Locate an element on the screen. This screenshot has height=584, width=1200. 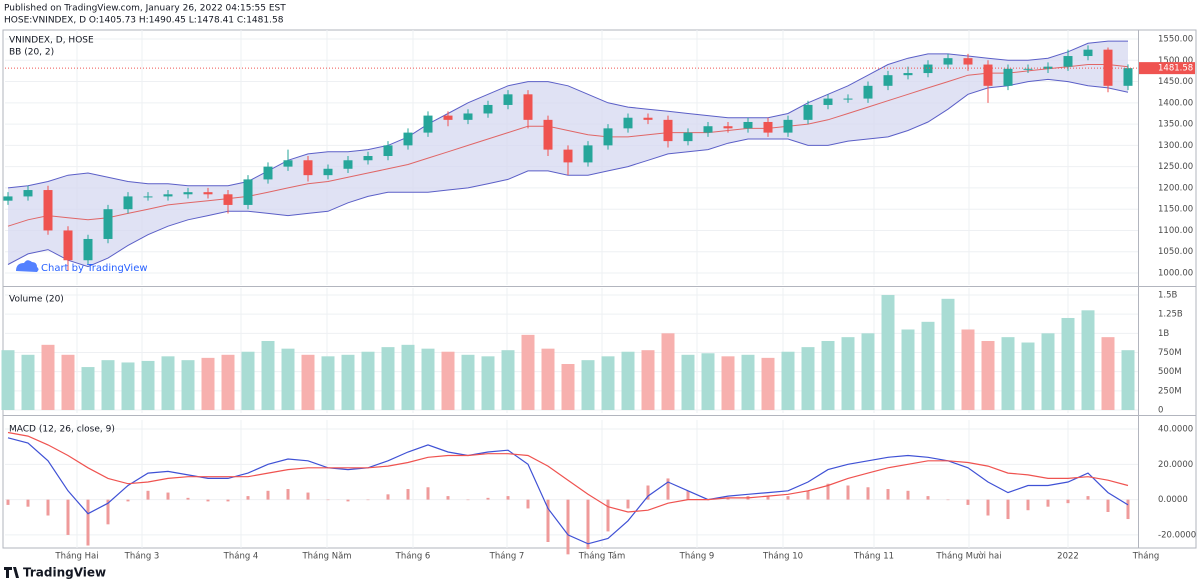
y-tick-label: 1550.00 is located at coordinates (1175, 40).